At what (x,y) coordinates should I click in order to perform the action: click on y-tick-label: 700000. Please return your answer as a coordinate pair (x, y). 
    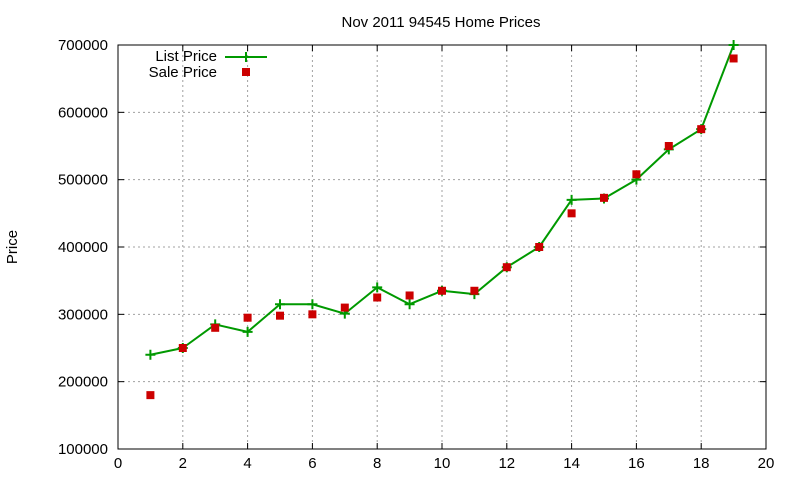
    Looking at the image, I should click on (83, 45).